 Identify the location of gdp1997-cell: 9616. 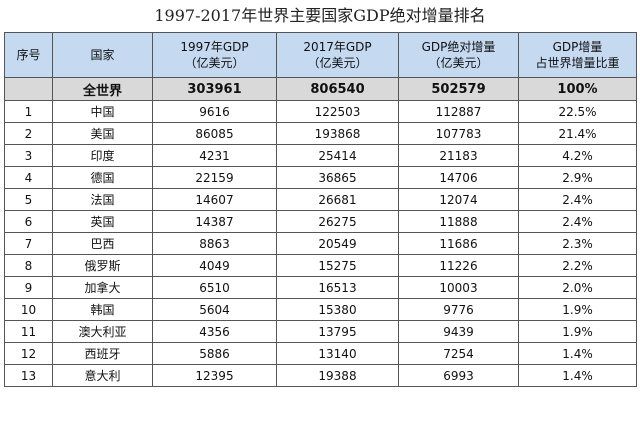
(214, 111).